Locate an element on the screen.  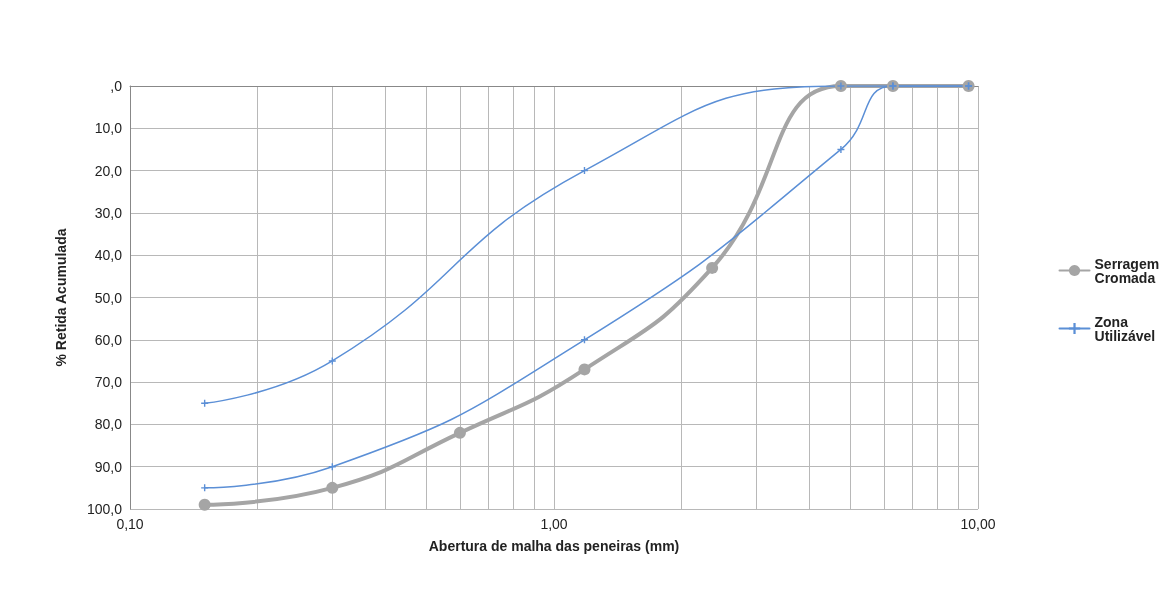
y-tick-label: 60,0 is located at coordinates (108, 339).